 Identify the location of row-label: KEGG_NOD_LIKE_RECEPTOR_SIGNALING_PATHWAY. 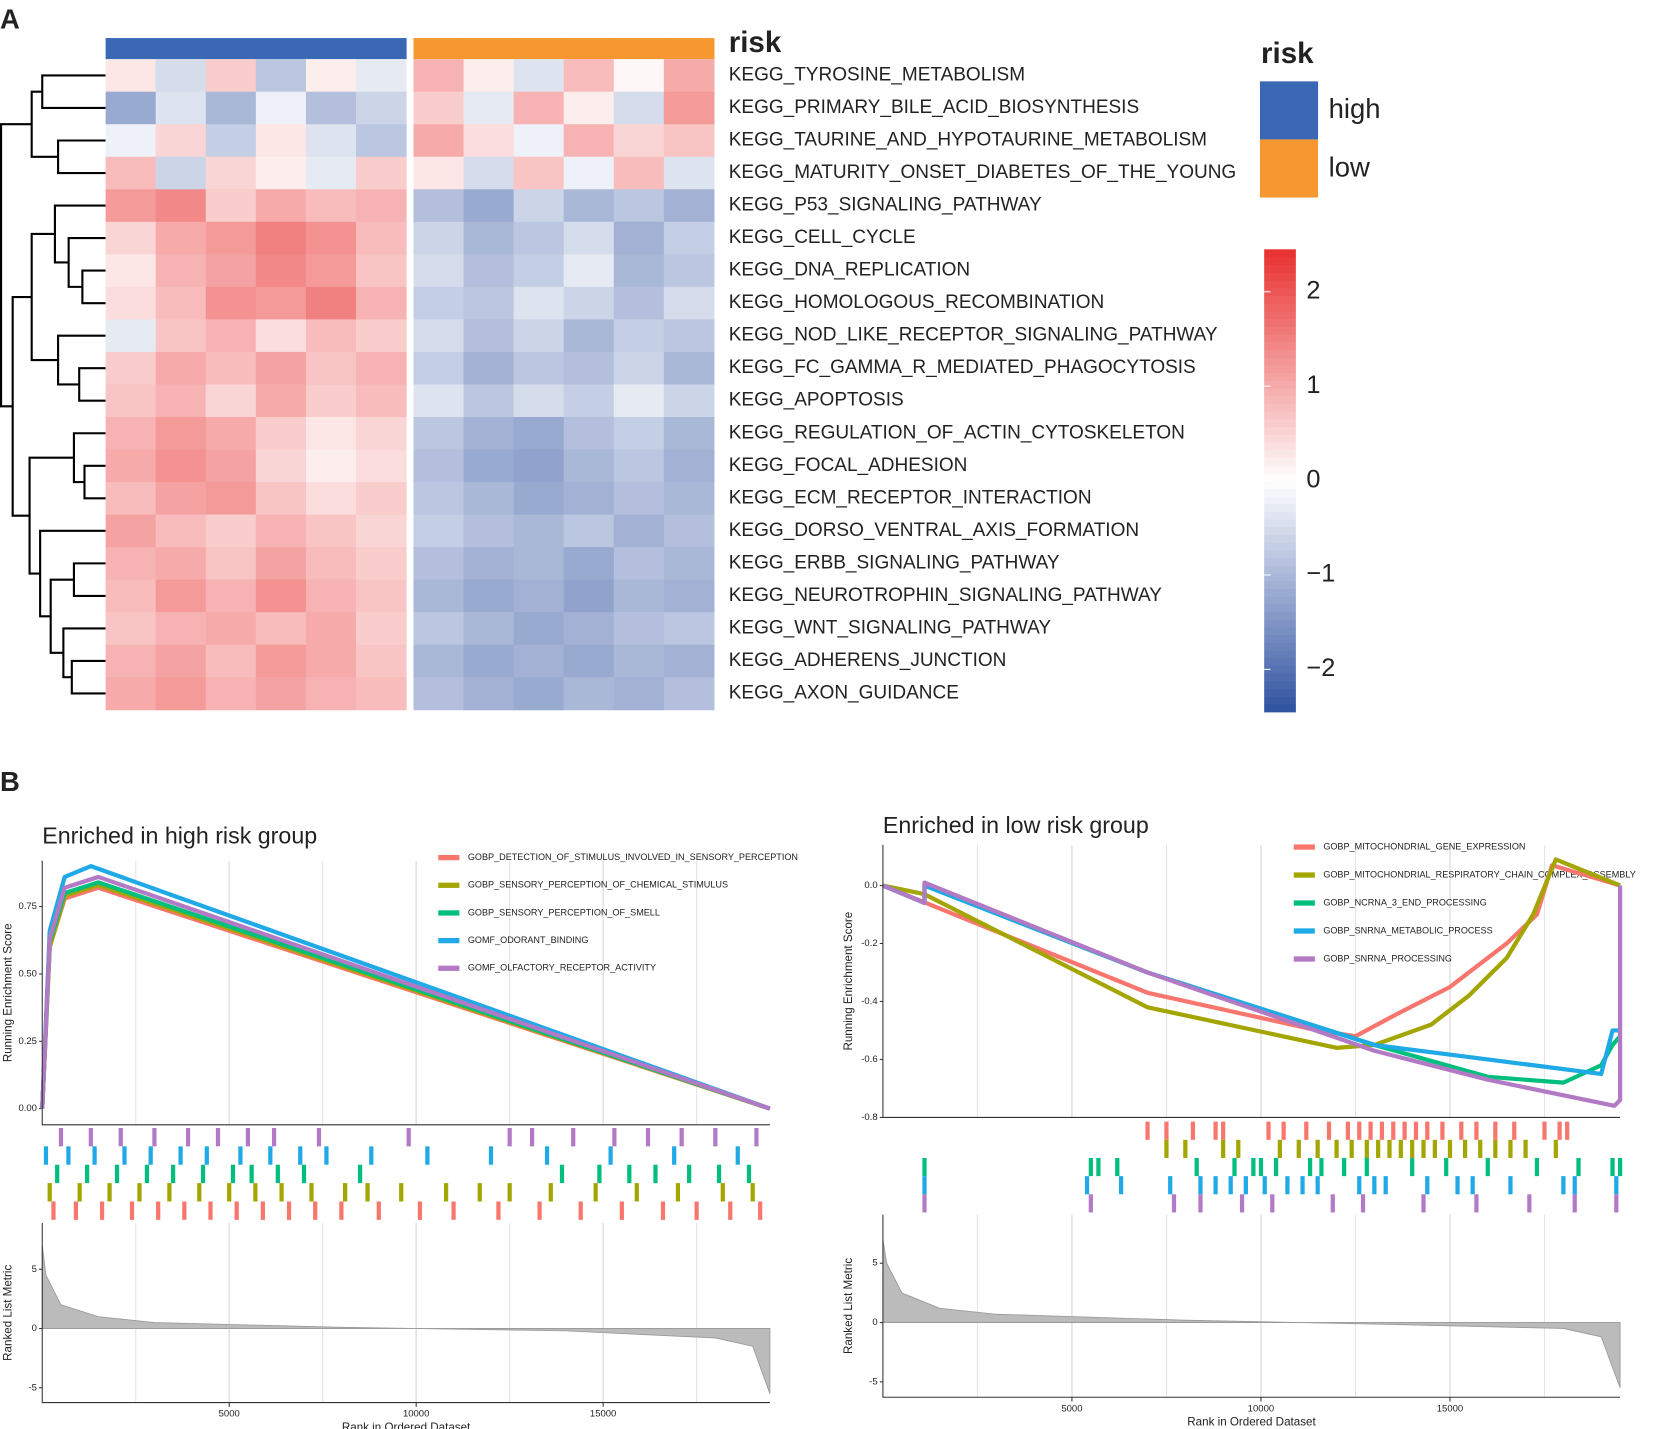
(973, 335).